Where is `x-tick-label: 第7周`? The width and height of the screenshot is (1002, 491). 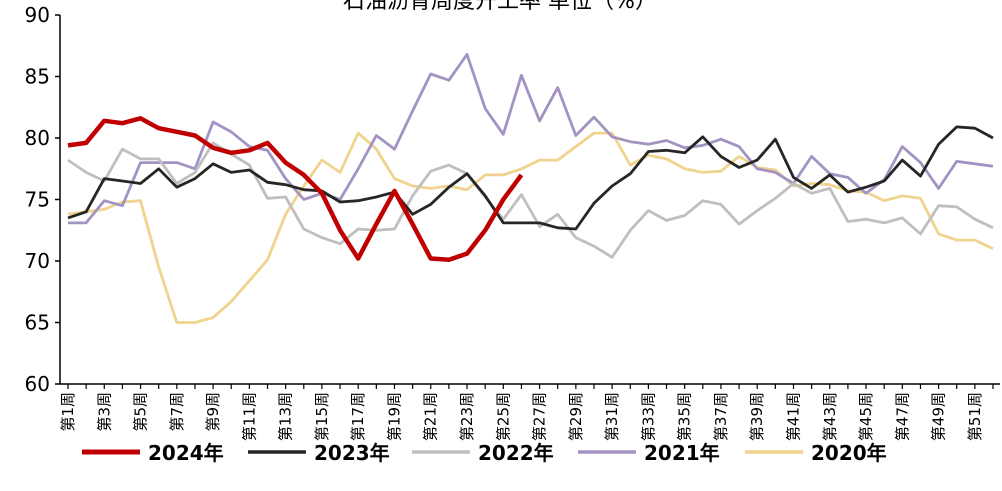
x-tick-label: 第7周 is located at coordinates (177, 412).